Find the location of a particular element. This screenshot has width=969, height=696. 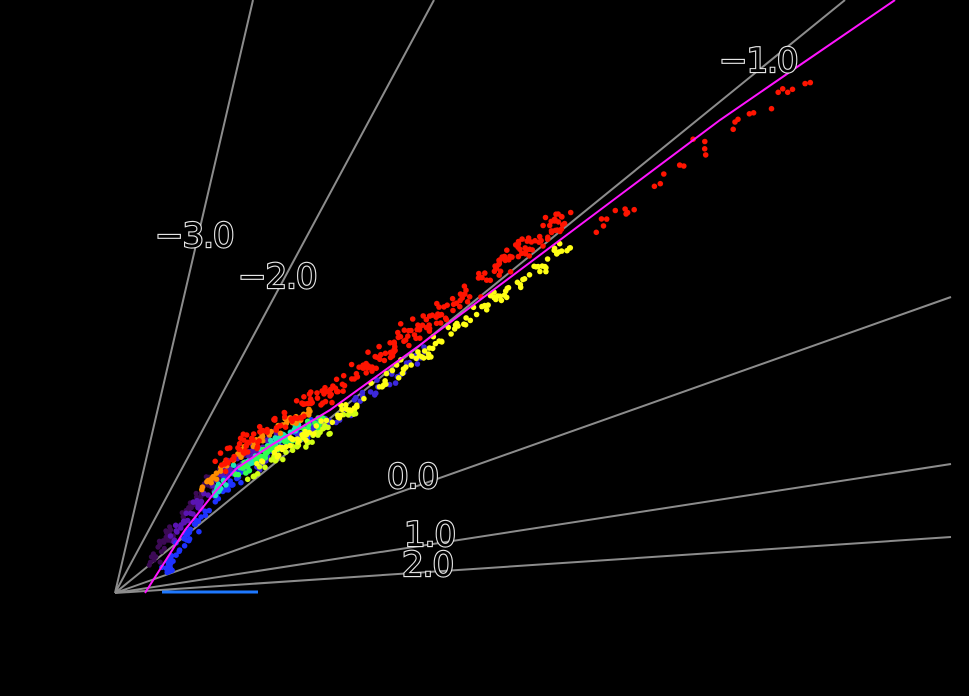

slope-label: −3.0 is located at coordinates (194, 236).